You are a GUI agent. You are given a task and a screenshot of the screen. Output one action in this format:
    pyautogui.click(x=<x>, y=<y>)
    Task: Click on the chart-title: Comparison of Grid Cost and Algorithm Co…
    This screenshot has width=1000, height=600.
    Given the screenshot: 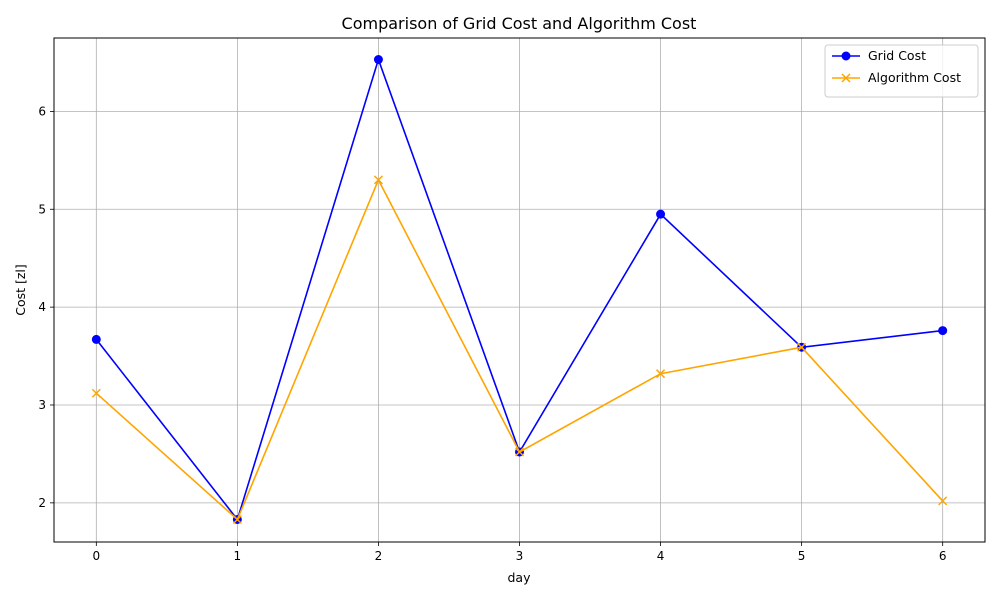 What is the action you would take?
    pyautogui.click(x=519, y=23)
    